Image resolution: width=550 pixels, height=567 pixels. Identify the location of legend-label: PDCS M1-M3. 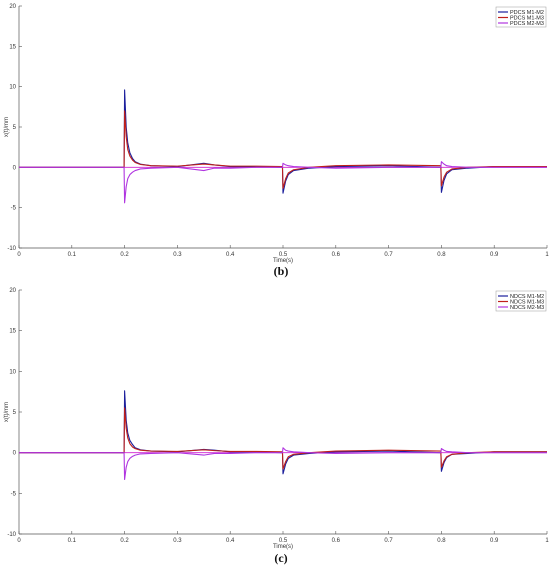
(527, 19).